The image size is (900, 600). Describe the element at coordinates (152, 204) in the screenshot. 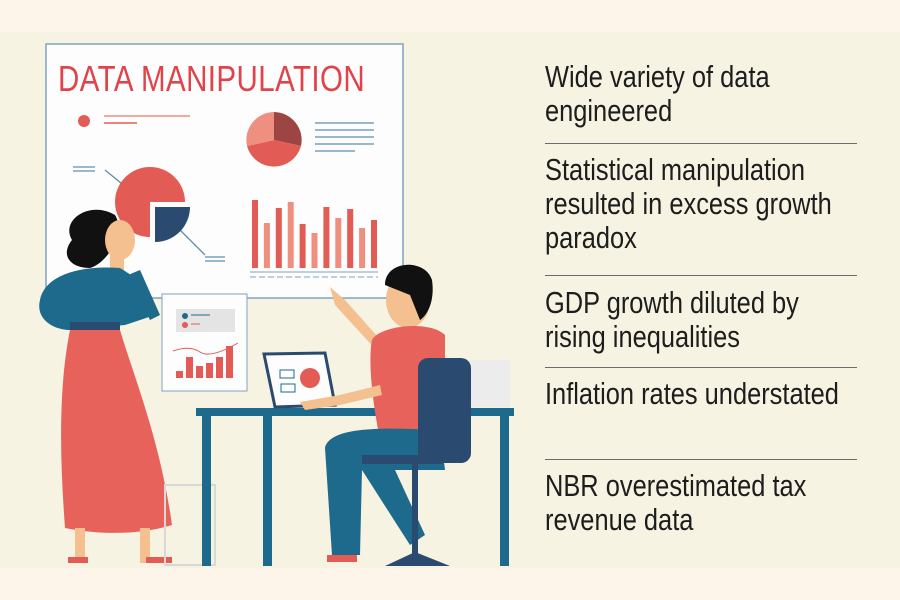

I see `large-pie-chart` at that location.